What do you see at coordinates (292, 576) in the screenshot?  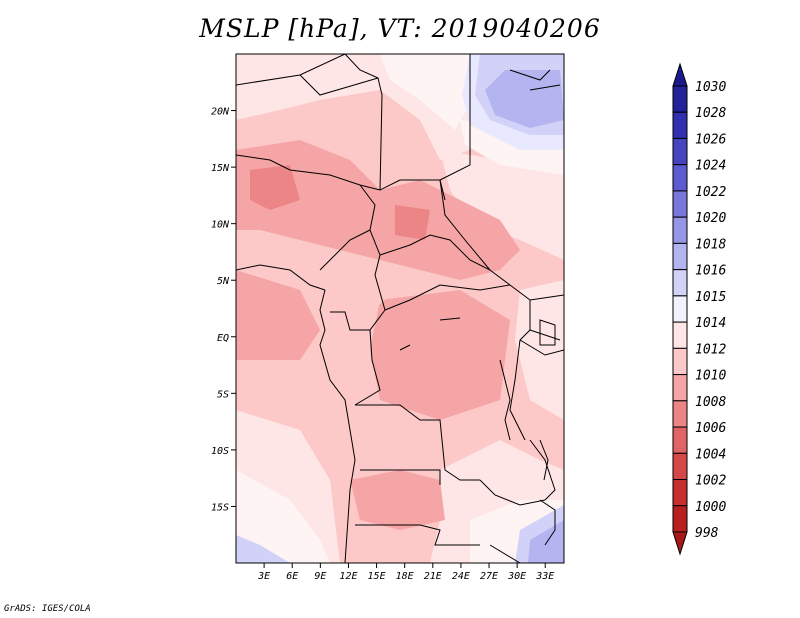 I see `lon-tick-label: 6E` at bounding box center [292, 576].